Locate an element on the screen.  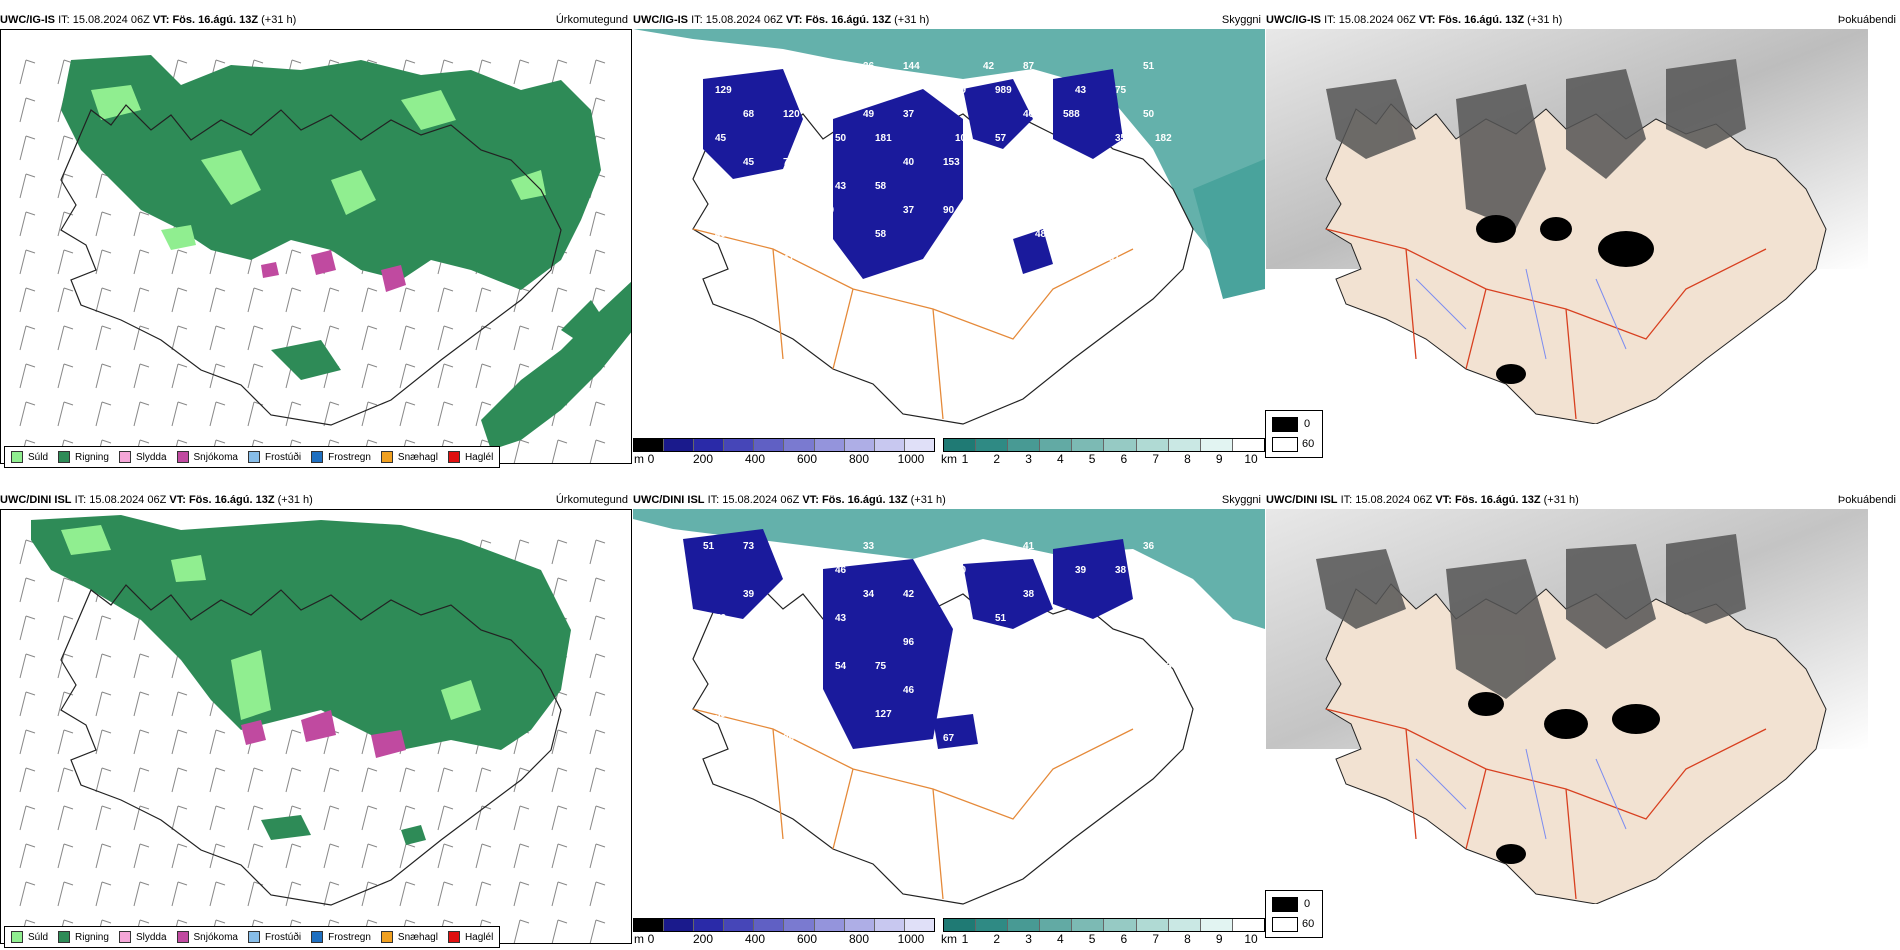
cloud-base-label: 54 is located at coordinates (841, 666).